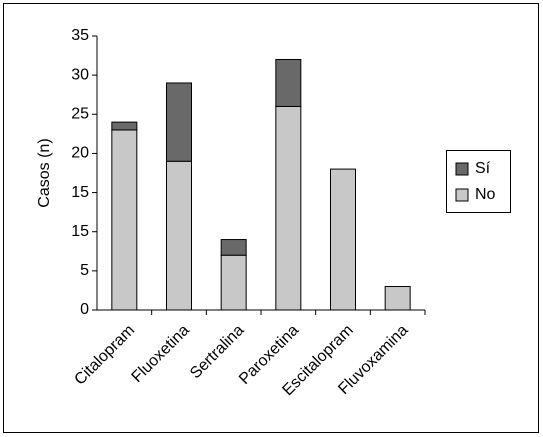 Image resolution: width=543 pixels, height=437 pixels. What do you see at coordinates (44, 172) in the screenshot?
I see `y-axis-label: Casos (n)` at bounding box center [44, 172].